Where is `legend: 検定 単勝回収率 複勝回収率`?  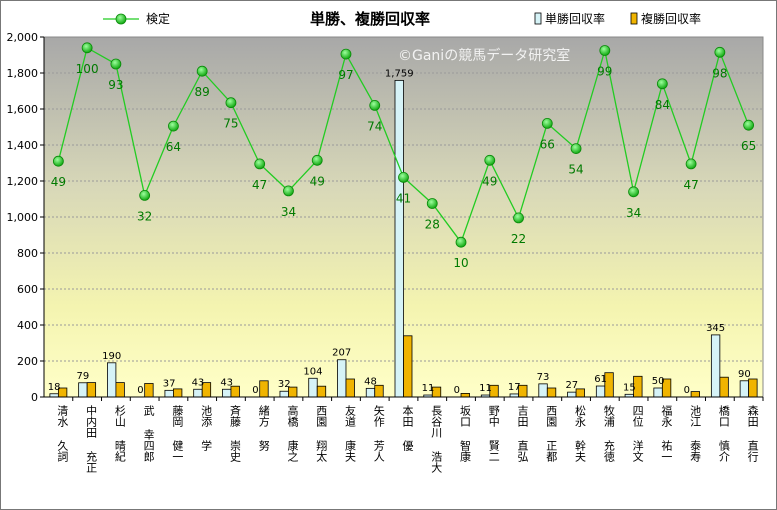
legend: 検定 単勝回収率 複勝回収率 is located at coordinates (402, 18).